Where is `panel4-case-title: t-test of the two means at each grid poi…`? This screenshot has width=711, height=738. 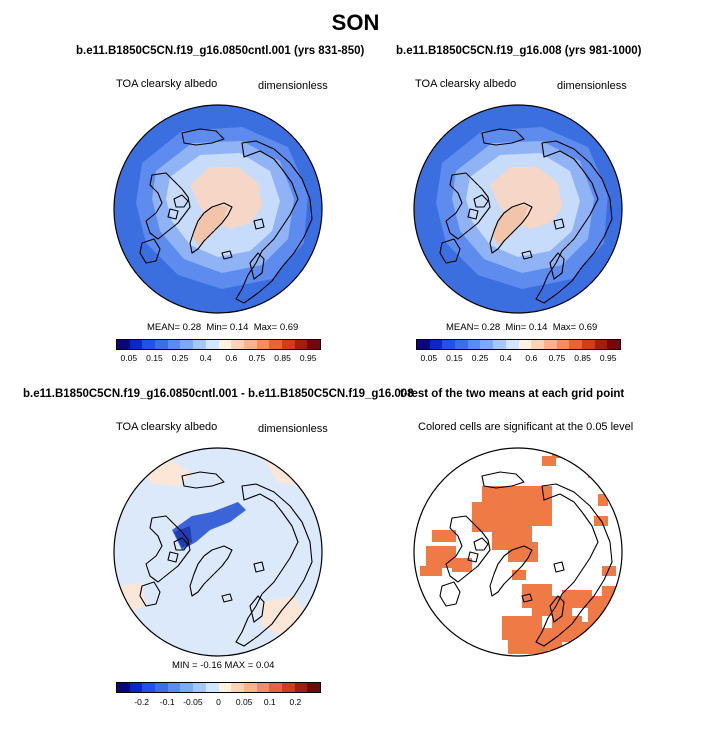
panel4-case-title: t-test of the two means at each grid poi… is located at coordinates (512, 394).